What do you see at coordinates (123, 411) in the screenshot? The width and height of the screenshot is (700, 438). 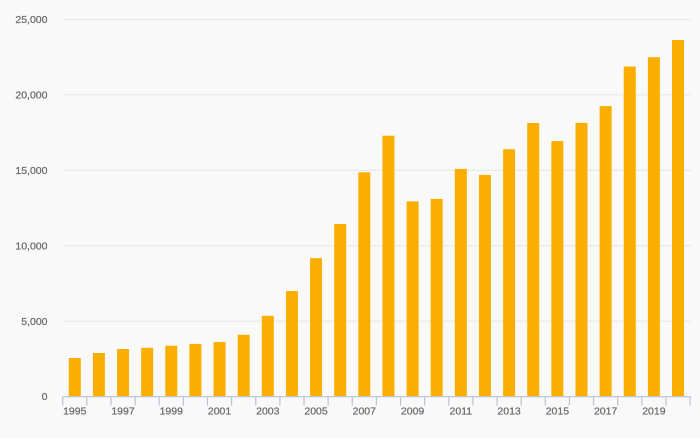 I see `svg-text: 1997` at bounding box center [123, 411].